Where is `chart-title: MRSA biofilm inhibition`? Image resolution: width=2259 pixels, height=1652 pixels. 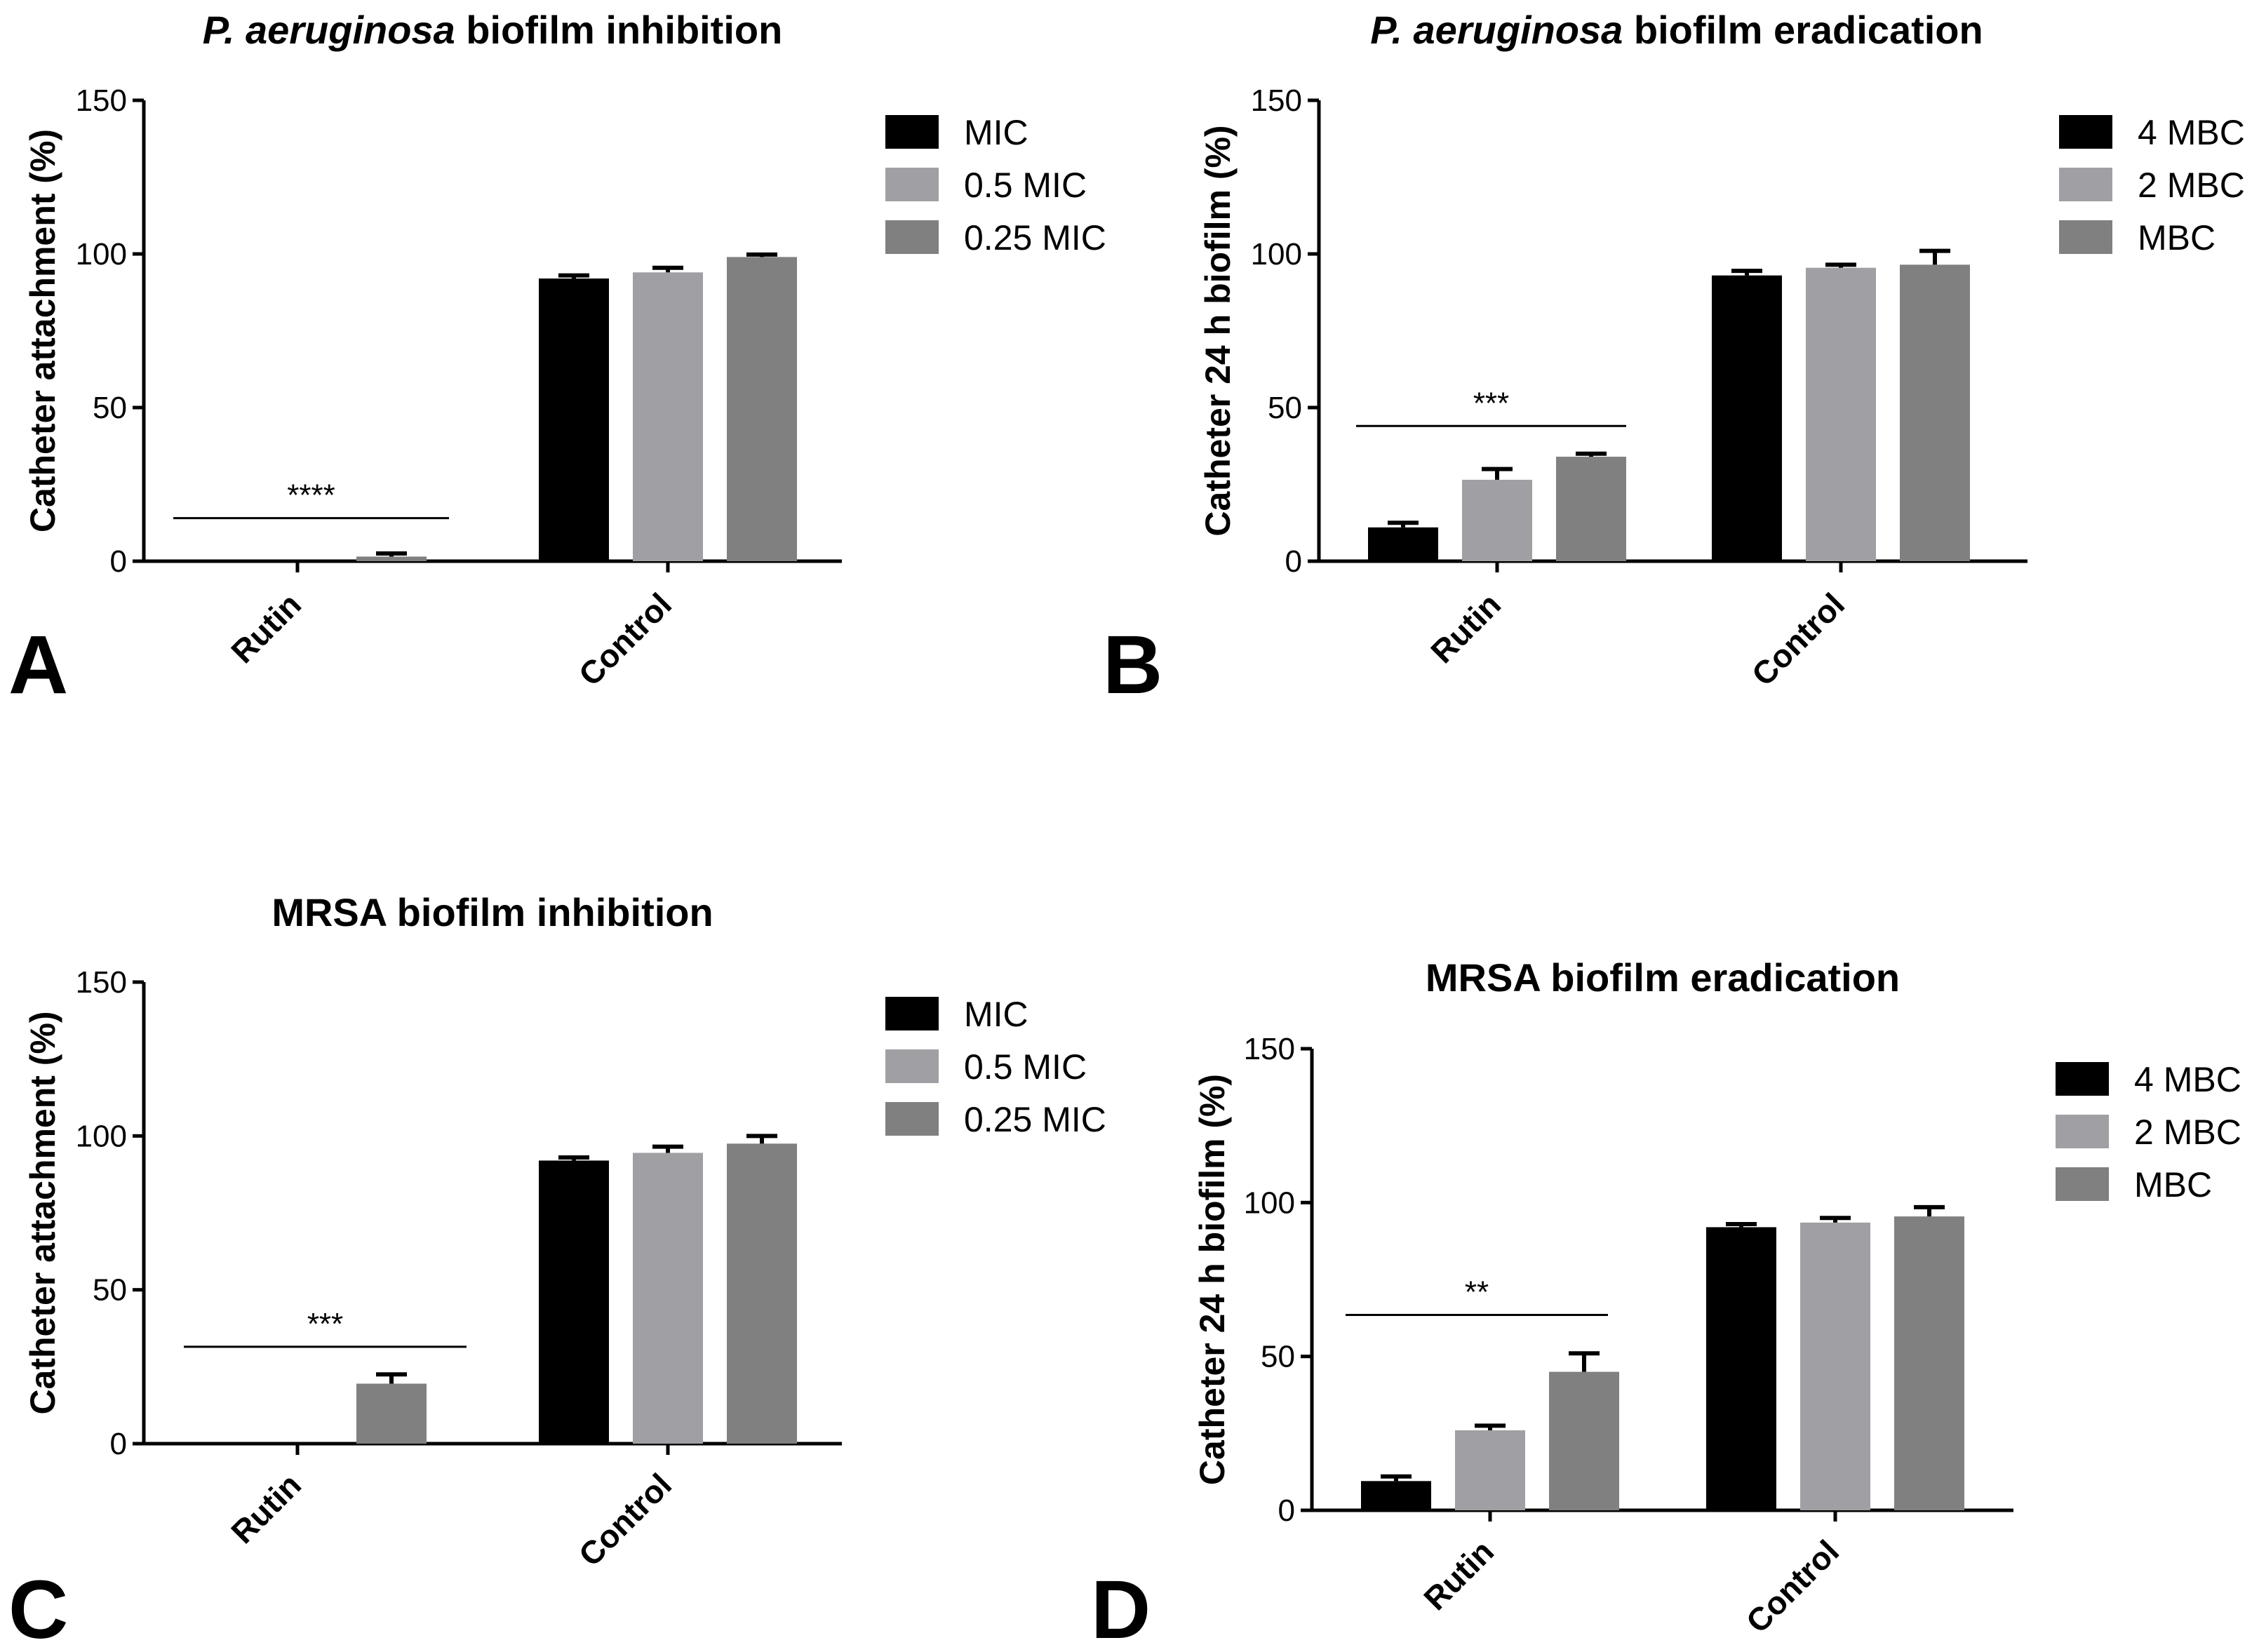 chart-title: MRSA biofilm inhibition is located at coordinates (493, 912).